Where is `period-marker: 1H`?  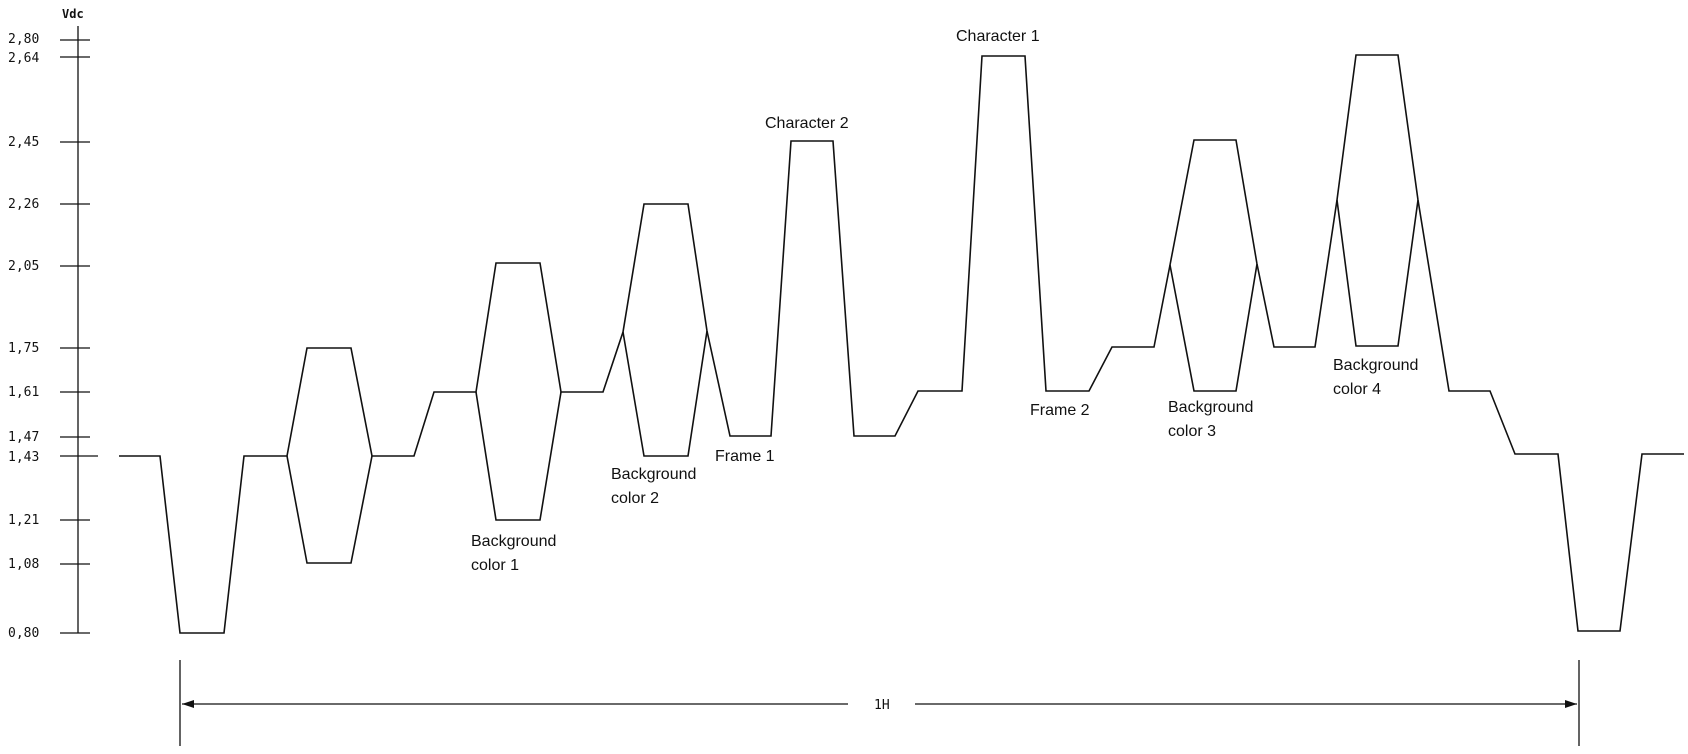 period-marker: 1H is located at coordinates (879, 703).